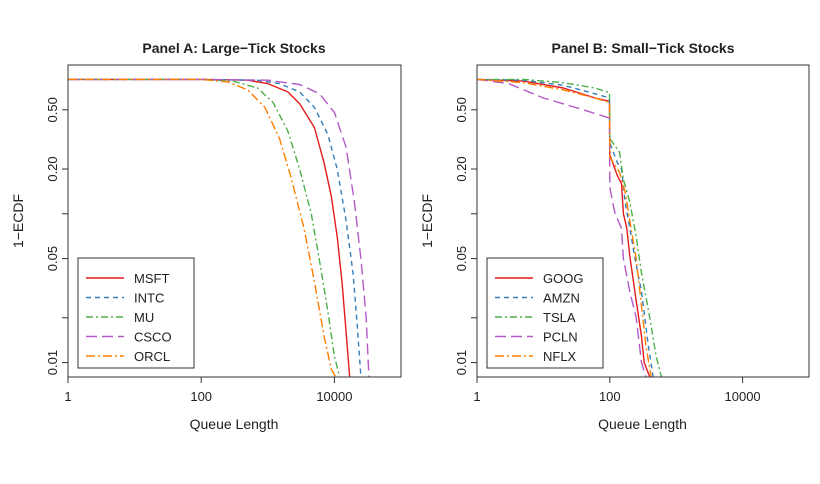 This screenshot has height=484, width=820. What do you see at coordinates (152, 356) in the screenshot?
I see `legend-label: ORCL` at bounding box center [152, 356].